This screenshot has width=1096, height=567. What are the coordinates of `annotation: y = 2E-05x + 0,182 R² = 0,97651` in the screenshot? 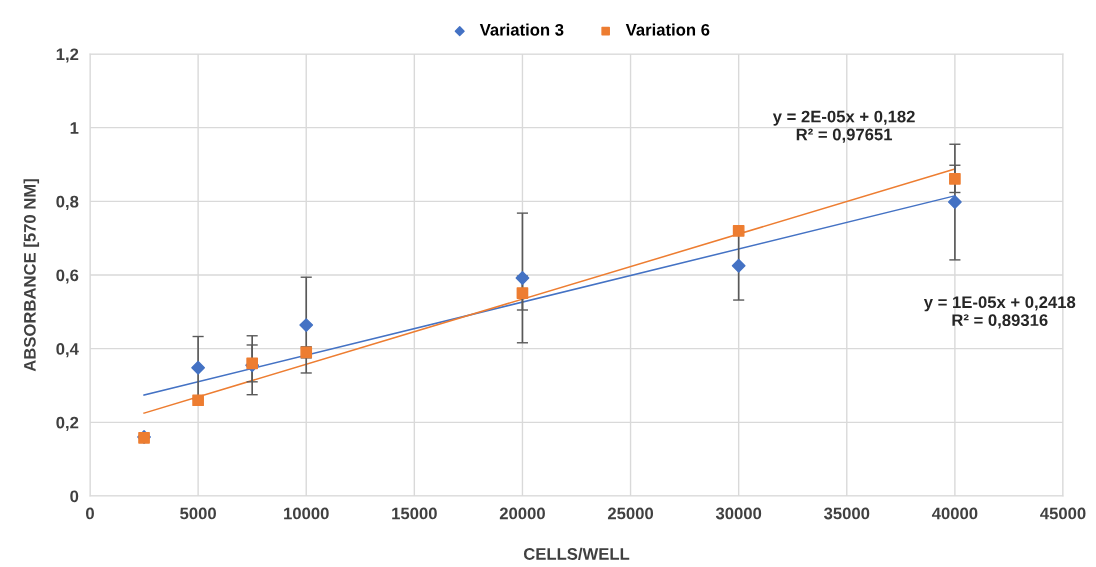 It's located at (843, 126).